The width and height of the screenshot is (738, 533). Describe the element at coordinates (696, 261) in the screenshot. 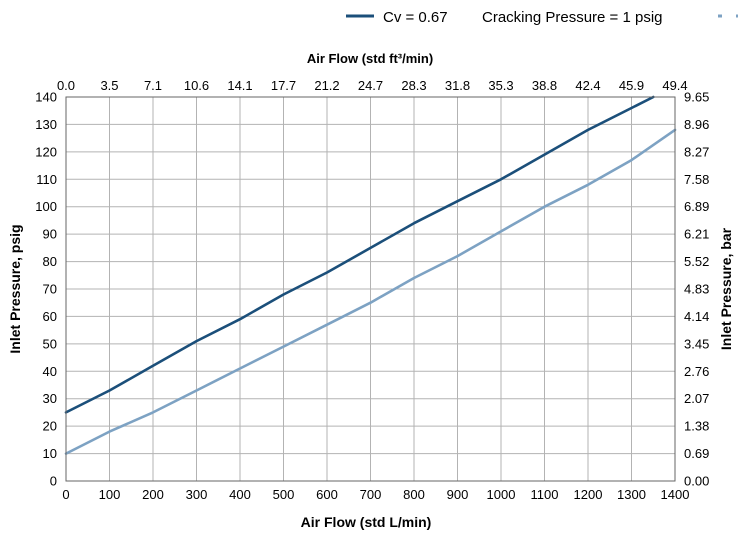

I see `y2-tick-label: 5.52` at that location.